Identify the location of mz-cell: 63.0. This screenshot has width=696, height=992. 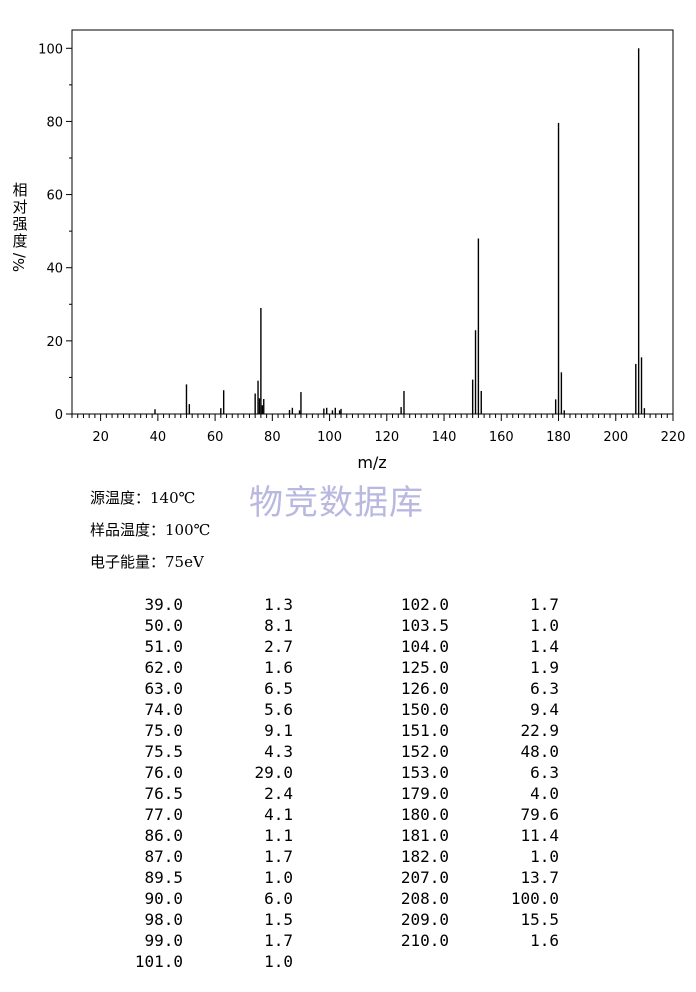
(163, 688).